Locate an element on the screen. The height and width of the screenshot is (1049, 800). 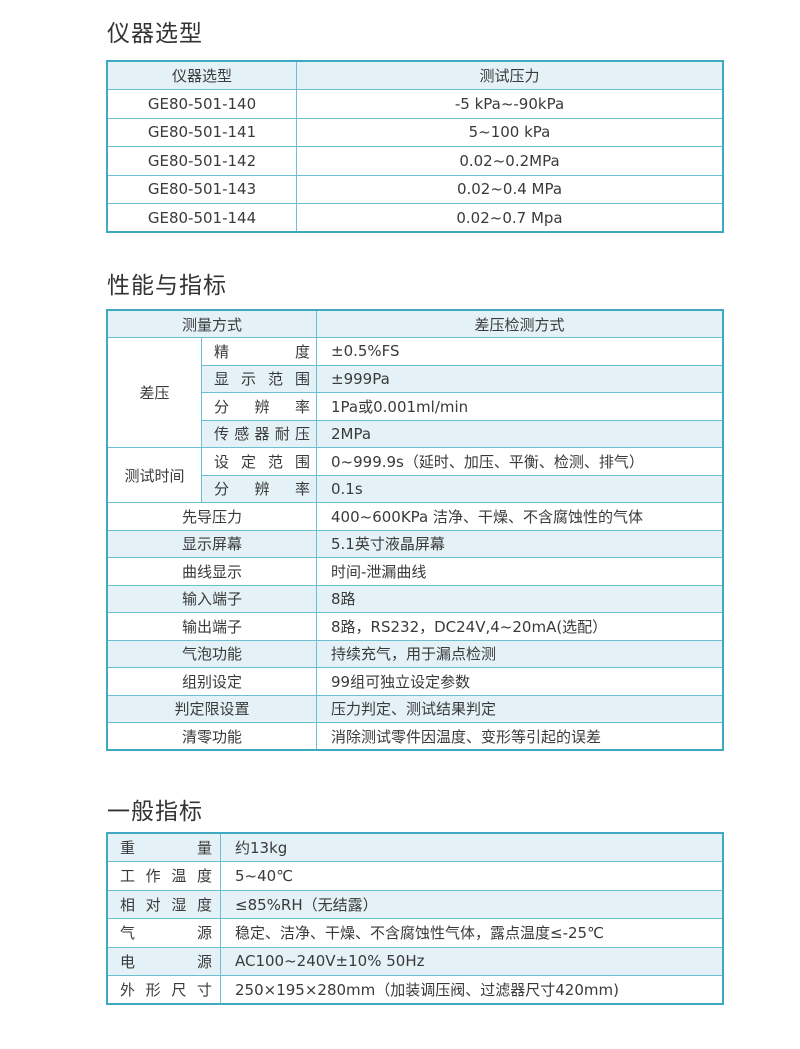
spec-label: 精 度 is located at coordinates (259, 351).